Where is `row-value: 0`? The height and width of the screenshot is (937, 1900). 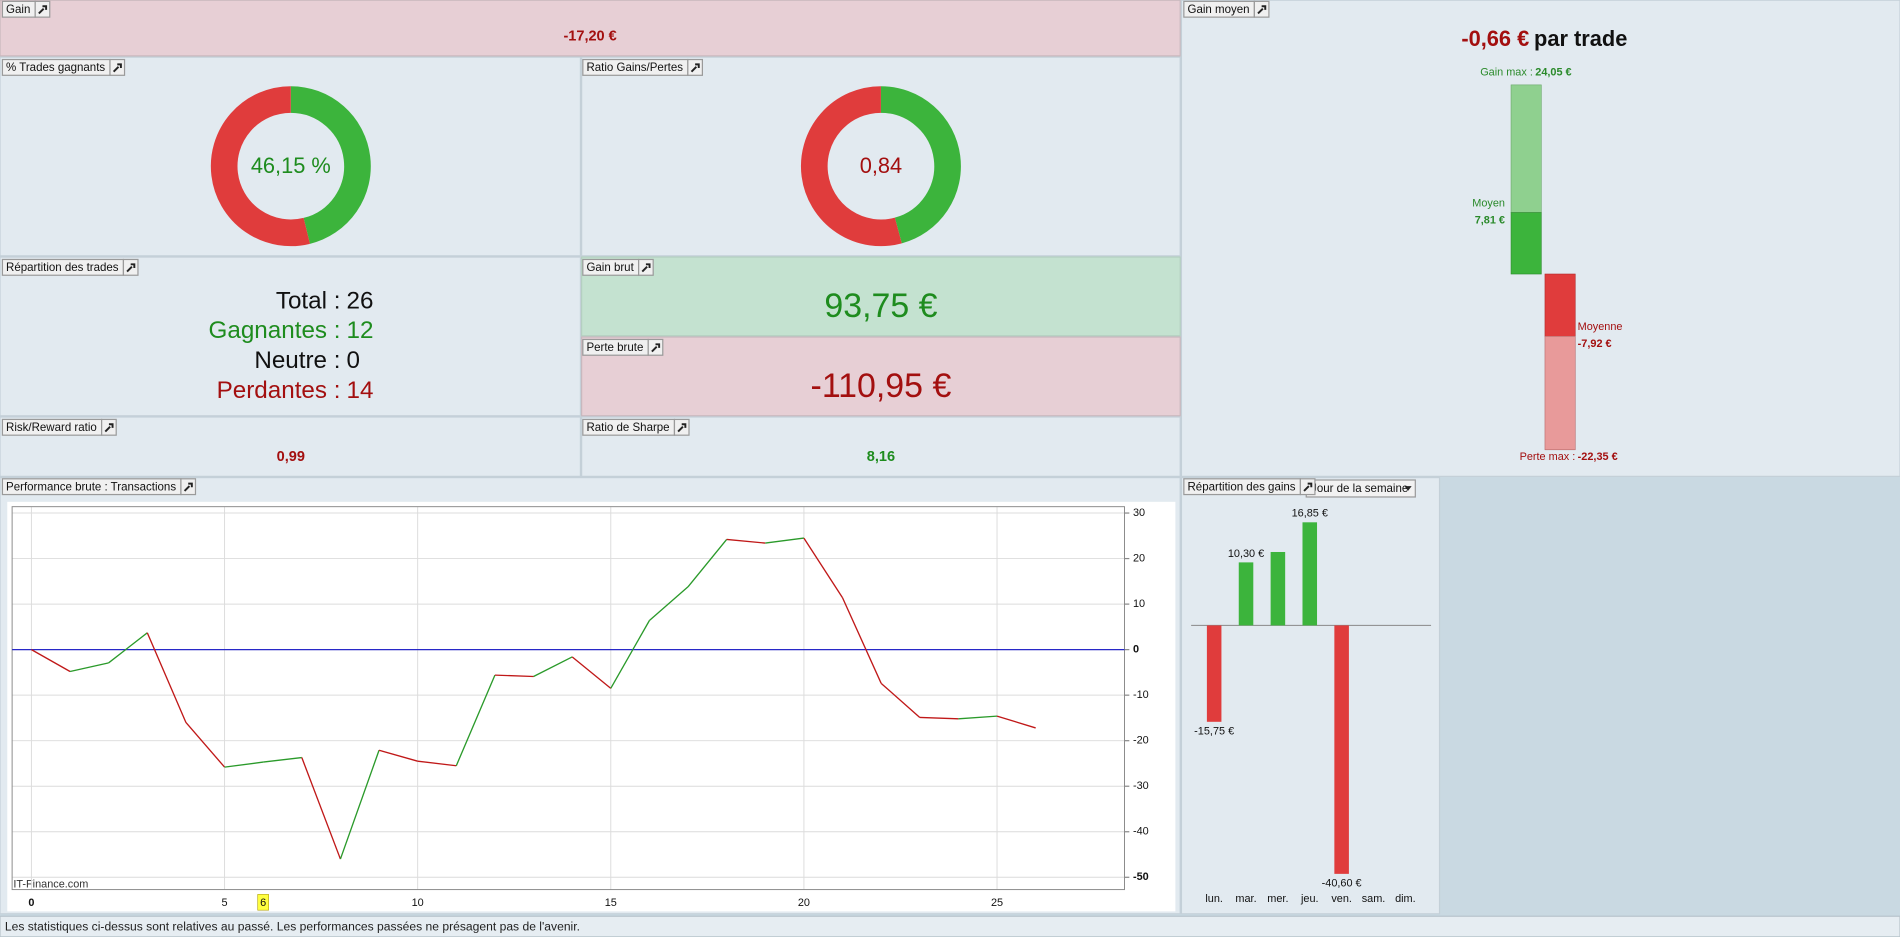 row-value: 0 is located at coordinates (353, 360).